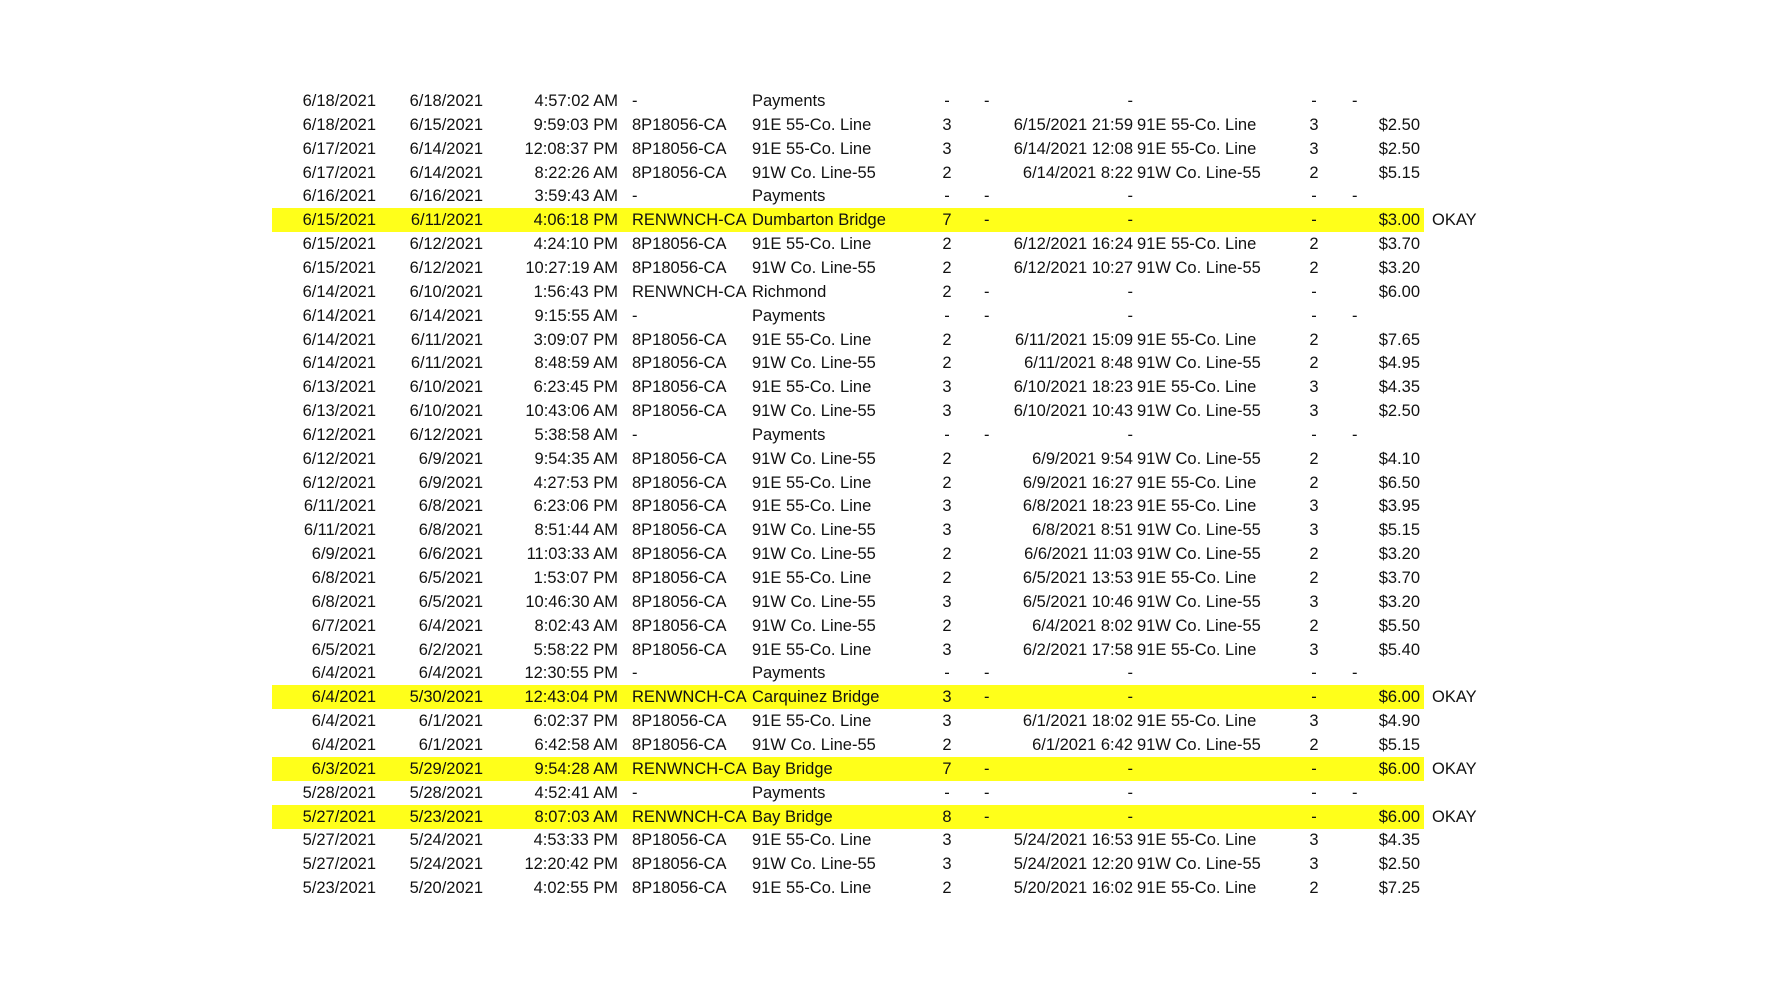  I want to click on transaction-time-cell: 9:15:55 AM, so click(576, 315).